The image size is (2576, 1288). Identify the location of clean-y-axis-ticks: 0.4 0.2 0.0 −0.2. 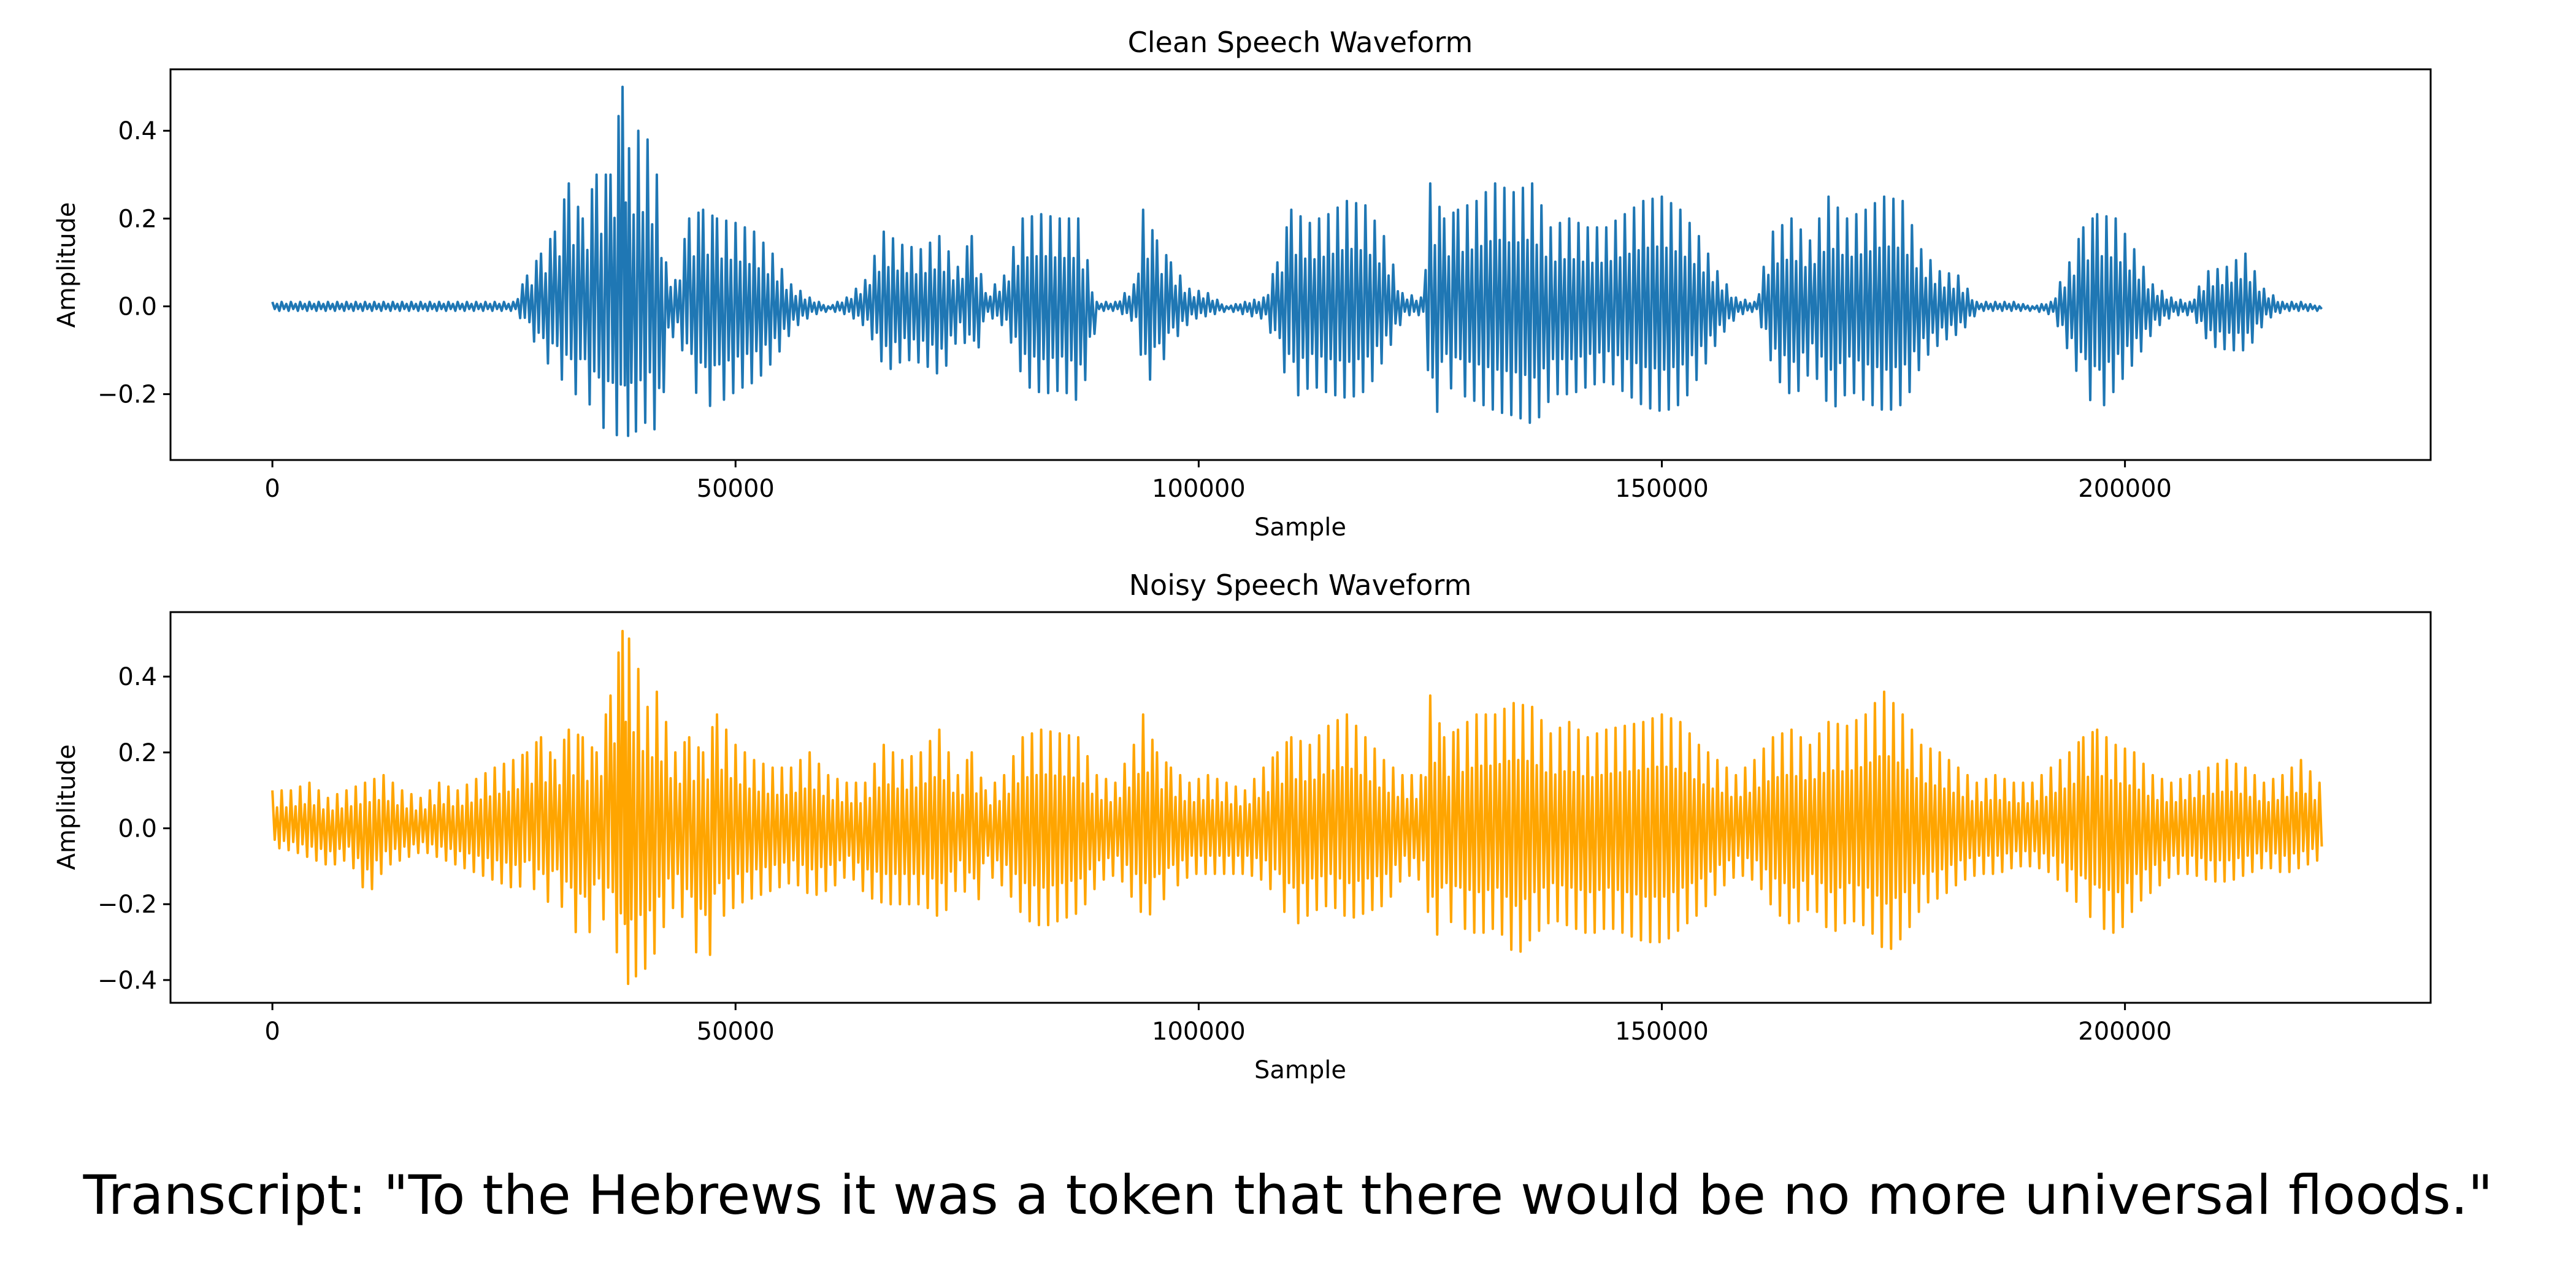
(134, 263).